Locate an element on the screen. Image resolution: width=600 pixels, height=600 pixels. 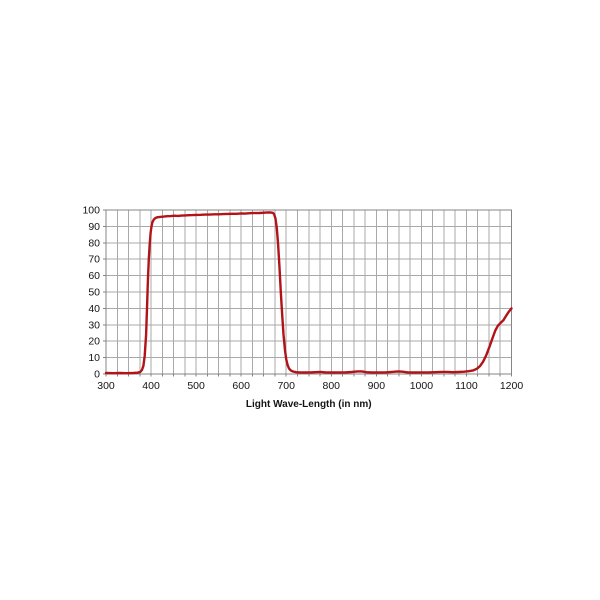
y-axis-labels: 0 10 20 30 40 50 60 70 80 90 100 is located at coordinates (91, 293).